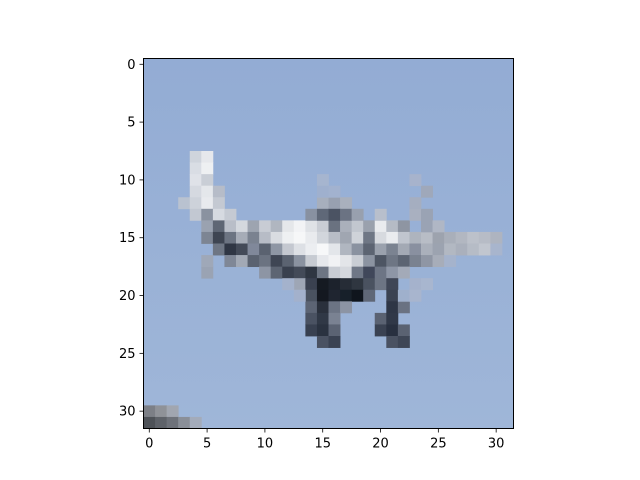 This screenshot has width=640, height=480. Describe the element at coordinates (127, 296) in the screenshot. I see `y-tick-label: 20` at that location.